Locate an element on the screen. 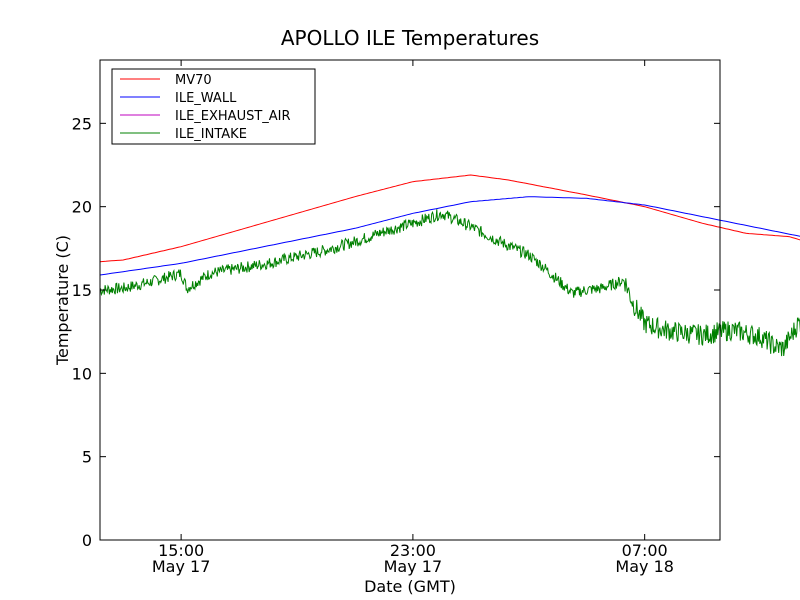 This screenshot has width=800, height=600. x-tick-label-date: May 18 is located at coordinates (644, 566).